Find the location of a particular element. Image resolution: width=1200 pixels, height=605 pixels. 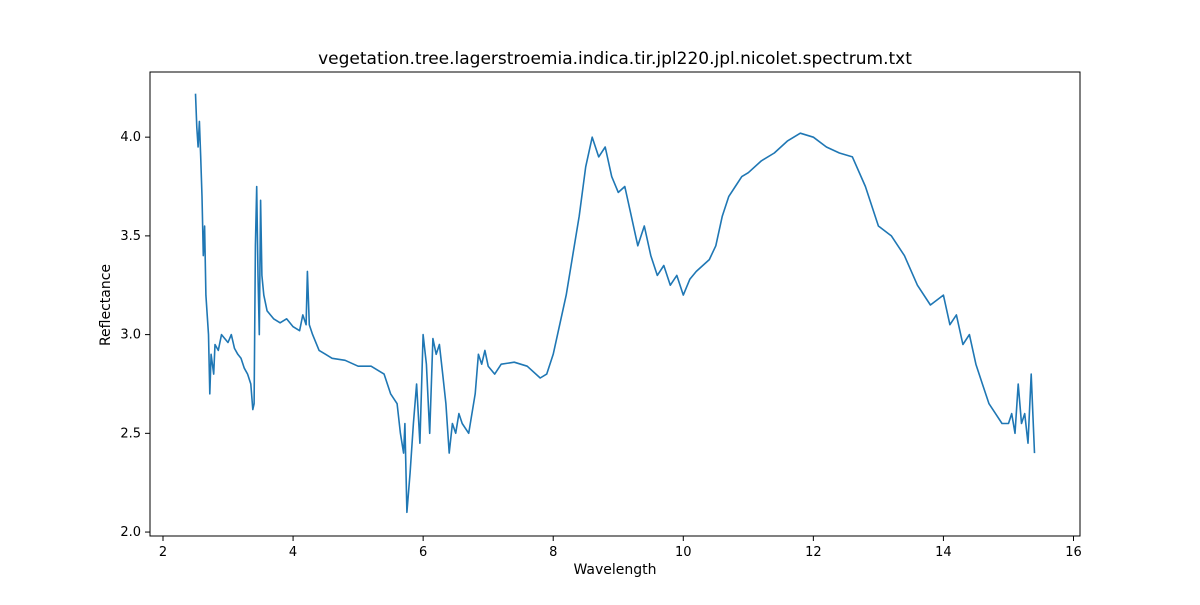

x-tick-label: 6 is located at coordinates (423, 552).